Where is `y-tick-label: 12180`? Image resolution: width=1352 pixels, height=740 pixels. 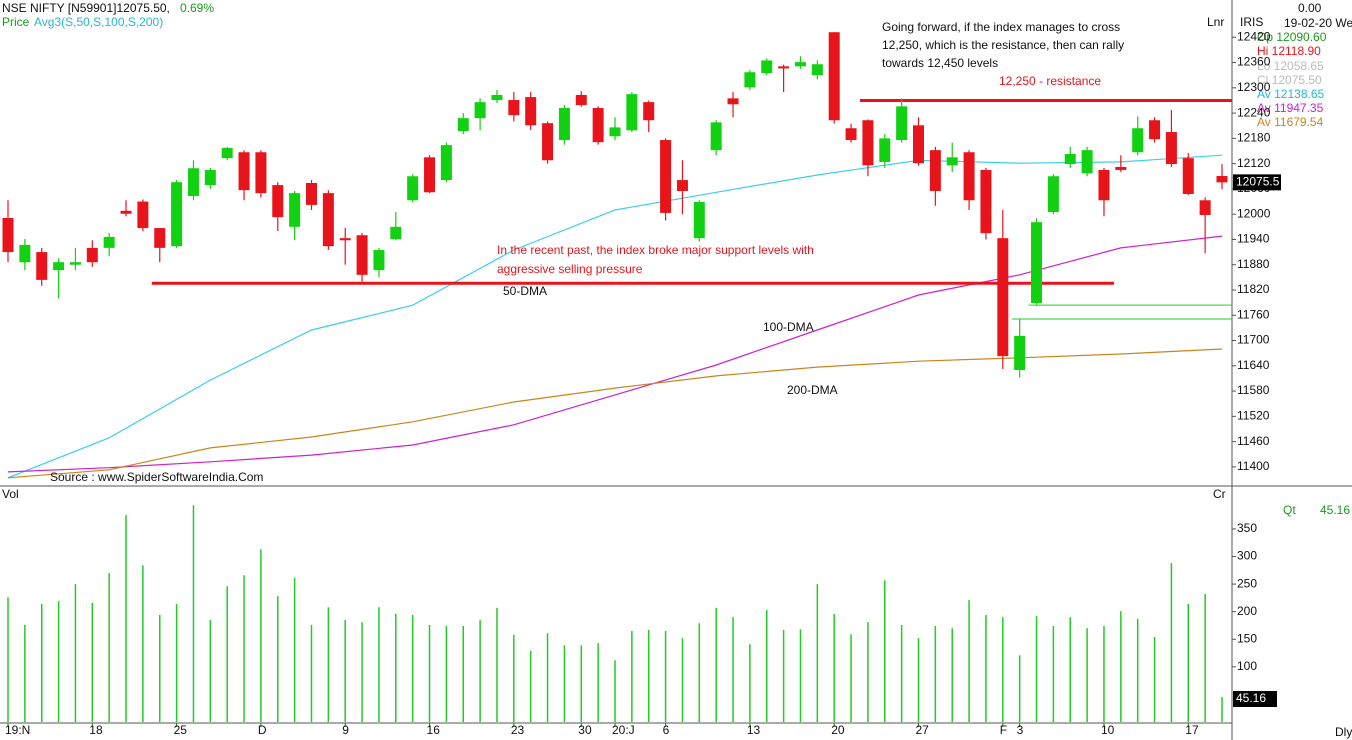 y-tick-label: 12180 is located at coordinates (1254, 138).